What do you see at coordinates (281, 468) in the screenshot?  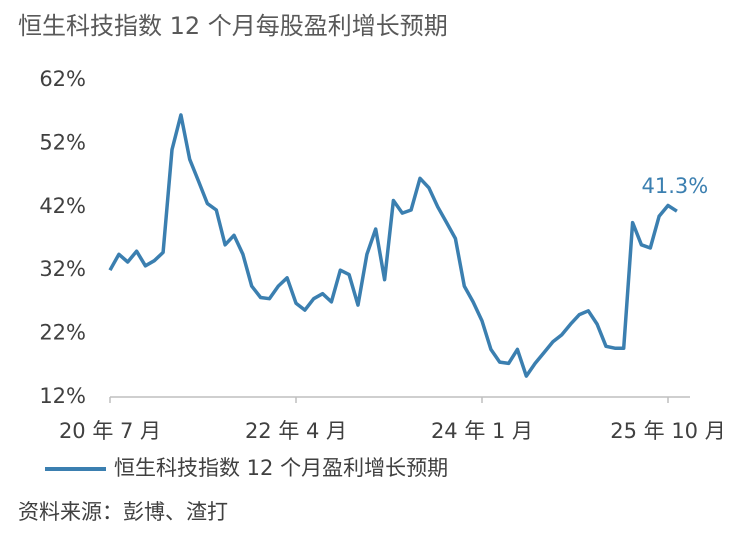 I see `legend-label: 恒生科技指数 12 个月盈利增长预期` at bounding box center [281, 468].